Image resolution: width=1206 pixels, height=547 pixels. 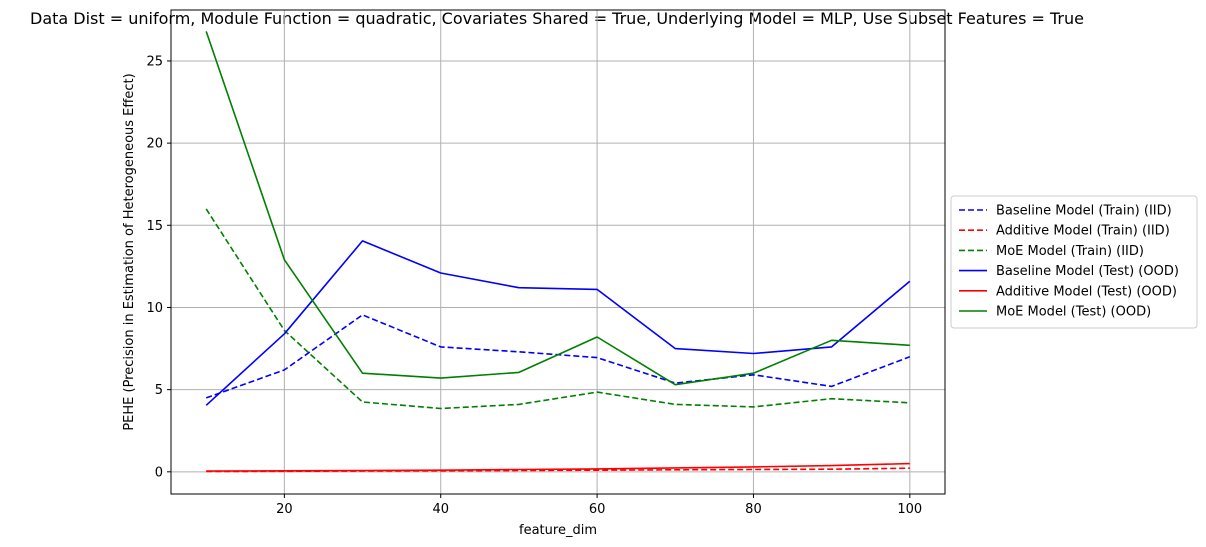 I want to click on x-tick-label: 80, so click(x=753, y=509).